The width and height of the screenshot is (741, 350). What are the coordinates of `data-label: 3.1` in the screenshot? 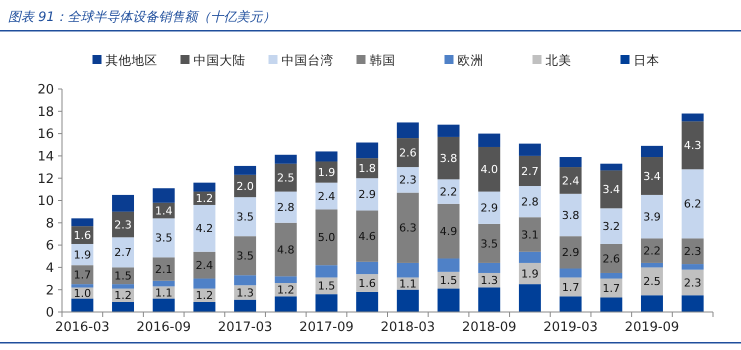 It's located at (530, 235).